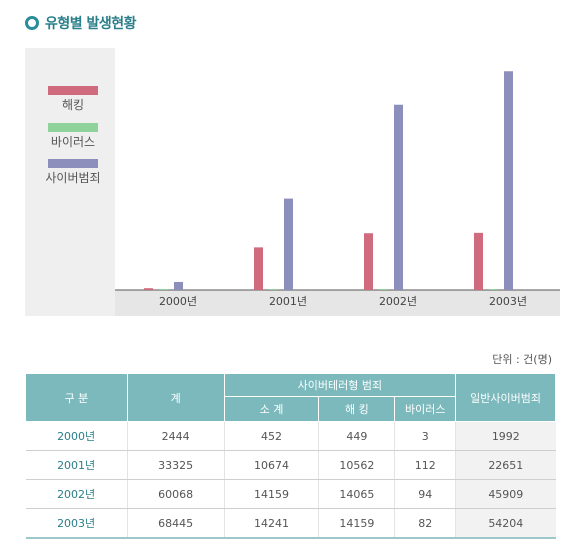 This screenshot has height=556, width=580. Describe the element at coordinates (73, 163) in the screenshot. I see `legend-swatch-cybercrime` at that location.